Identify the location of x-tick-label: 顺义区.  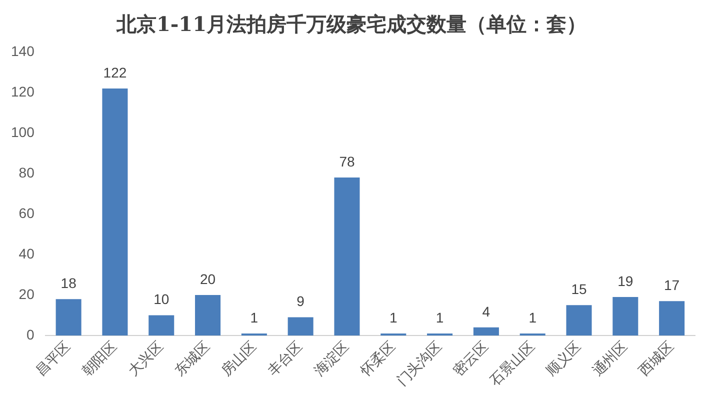
(563, 359).